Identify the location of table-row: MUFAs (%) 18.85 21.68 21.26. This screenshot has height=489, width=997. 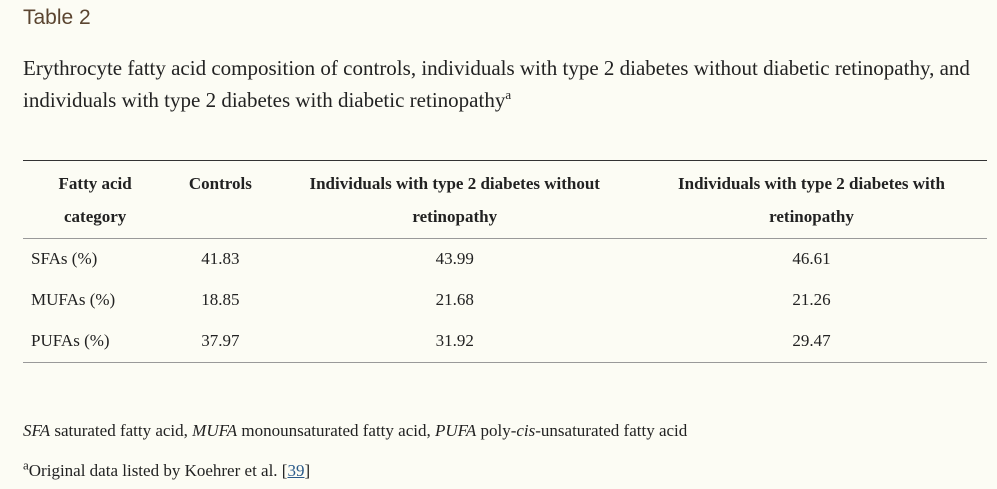
(505, 300).